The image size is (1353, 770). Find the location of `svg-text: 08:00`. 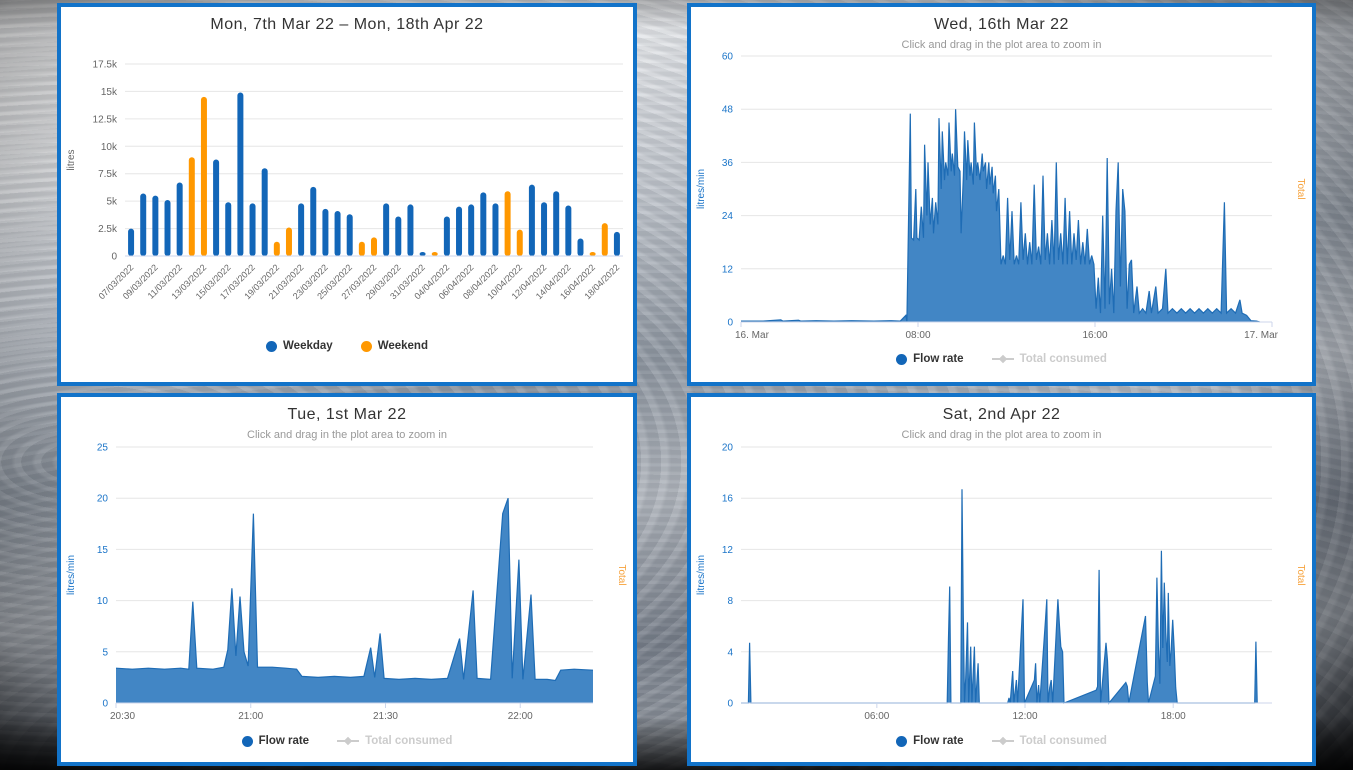

svg-text: 08:00 is located at coordinates (917, 335).